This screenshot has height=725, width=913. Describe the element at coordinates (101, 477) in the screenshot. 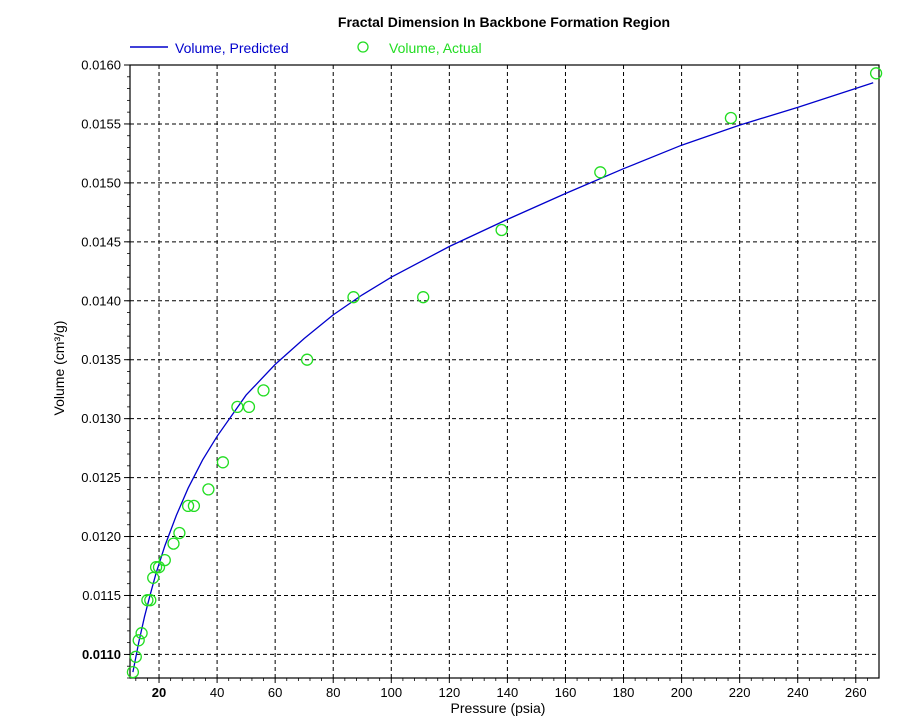

I see `y-tick-label: 0.0125` at that location.